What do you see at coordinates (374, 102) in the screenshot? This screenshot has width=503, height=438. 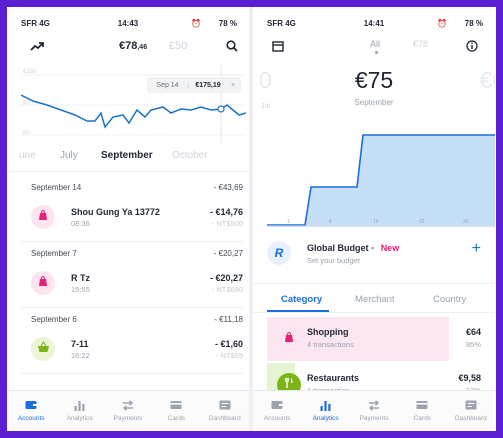 I see `period-label: September` at bounding box center [374, 102].